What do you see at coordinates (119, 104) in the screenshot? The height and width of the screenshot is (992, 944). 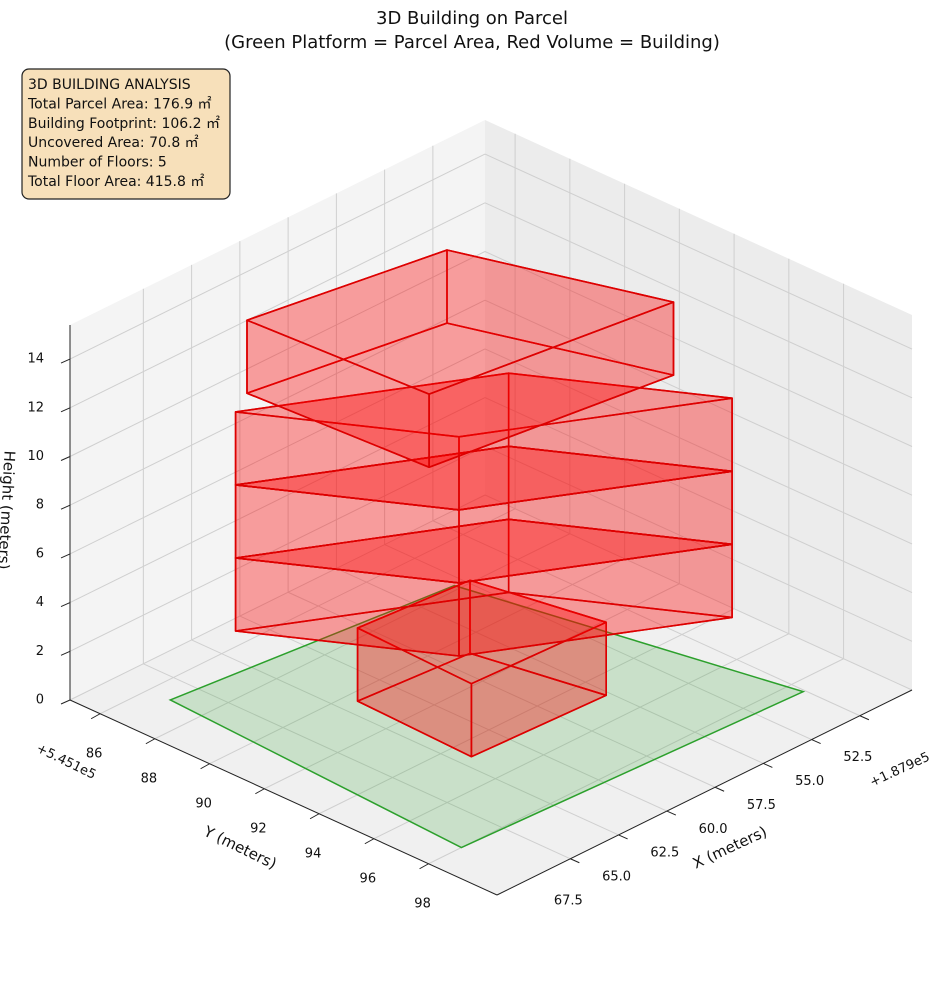 I see `info-line: Total Parcel Area: 176.9 ㎡` at bounding box center [119, 104].